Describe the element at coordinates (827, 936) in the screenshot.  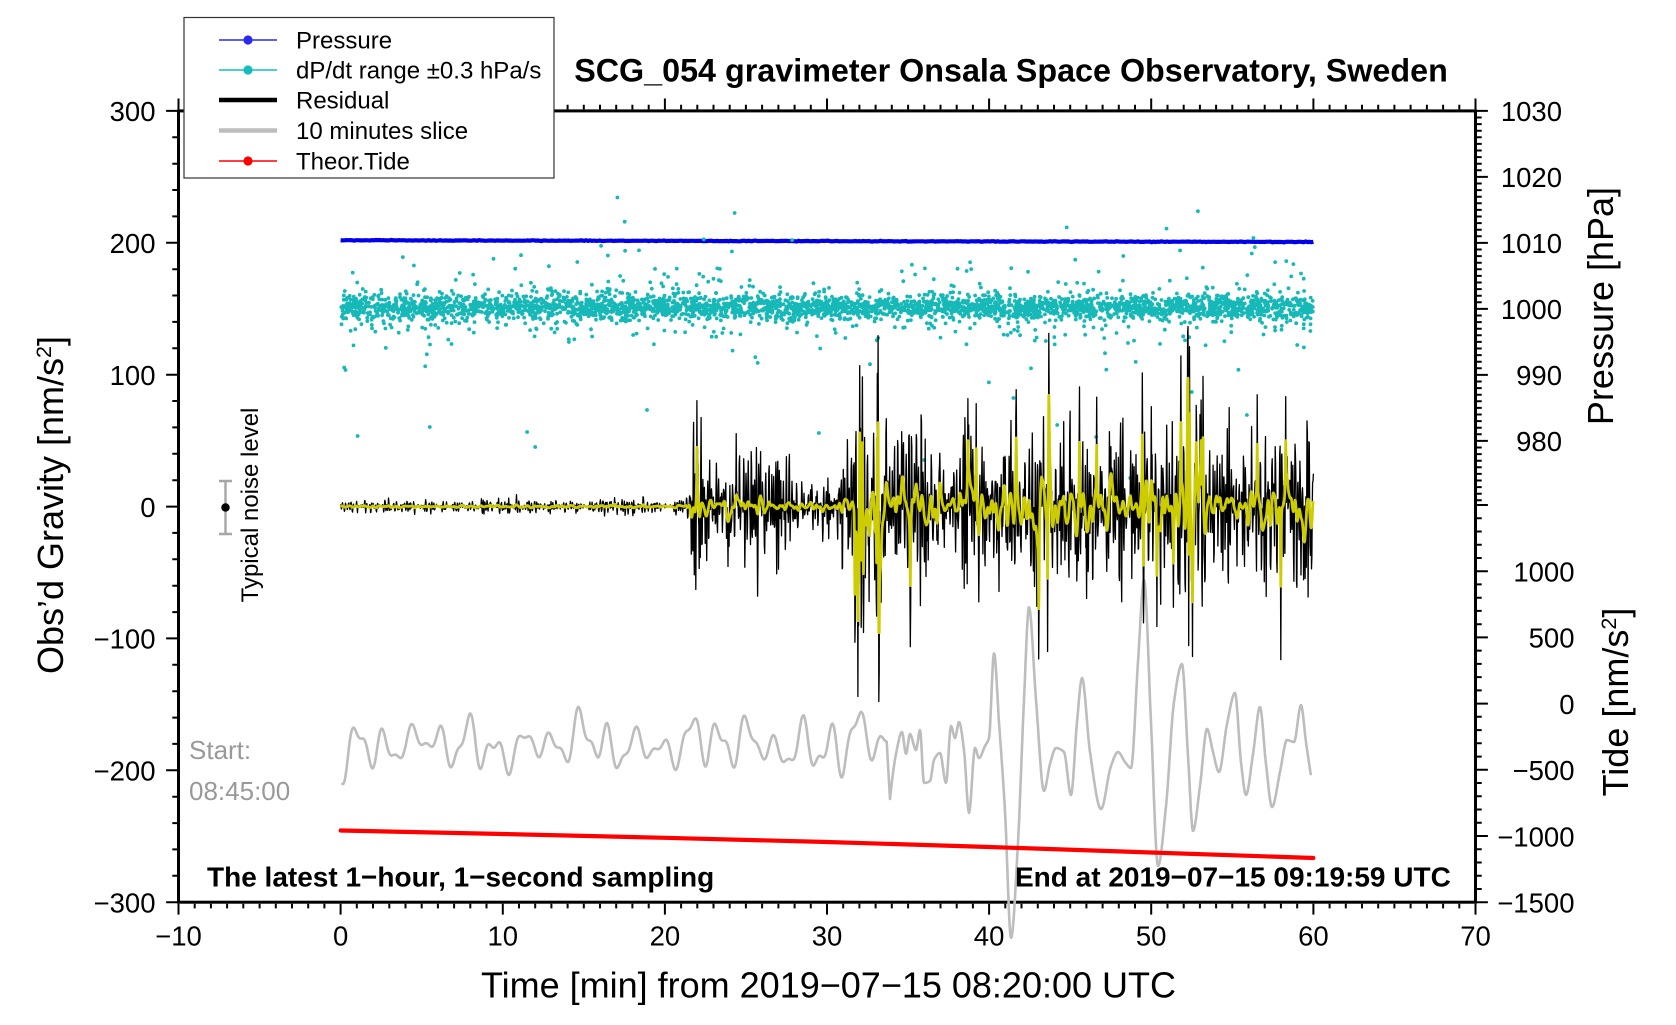
I see `svg-text: 30` at that location.